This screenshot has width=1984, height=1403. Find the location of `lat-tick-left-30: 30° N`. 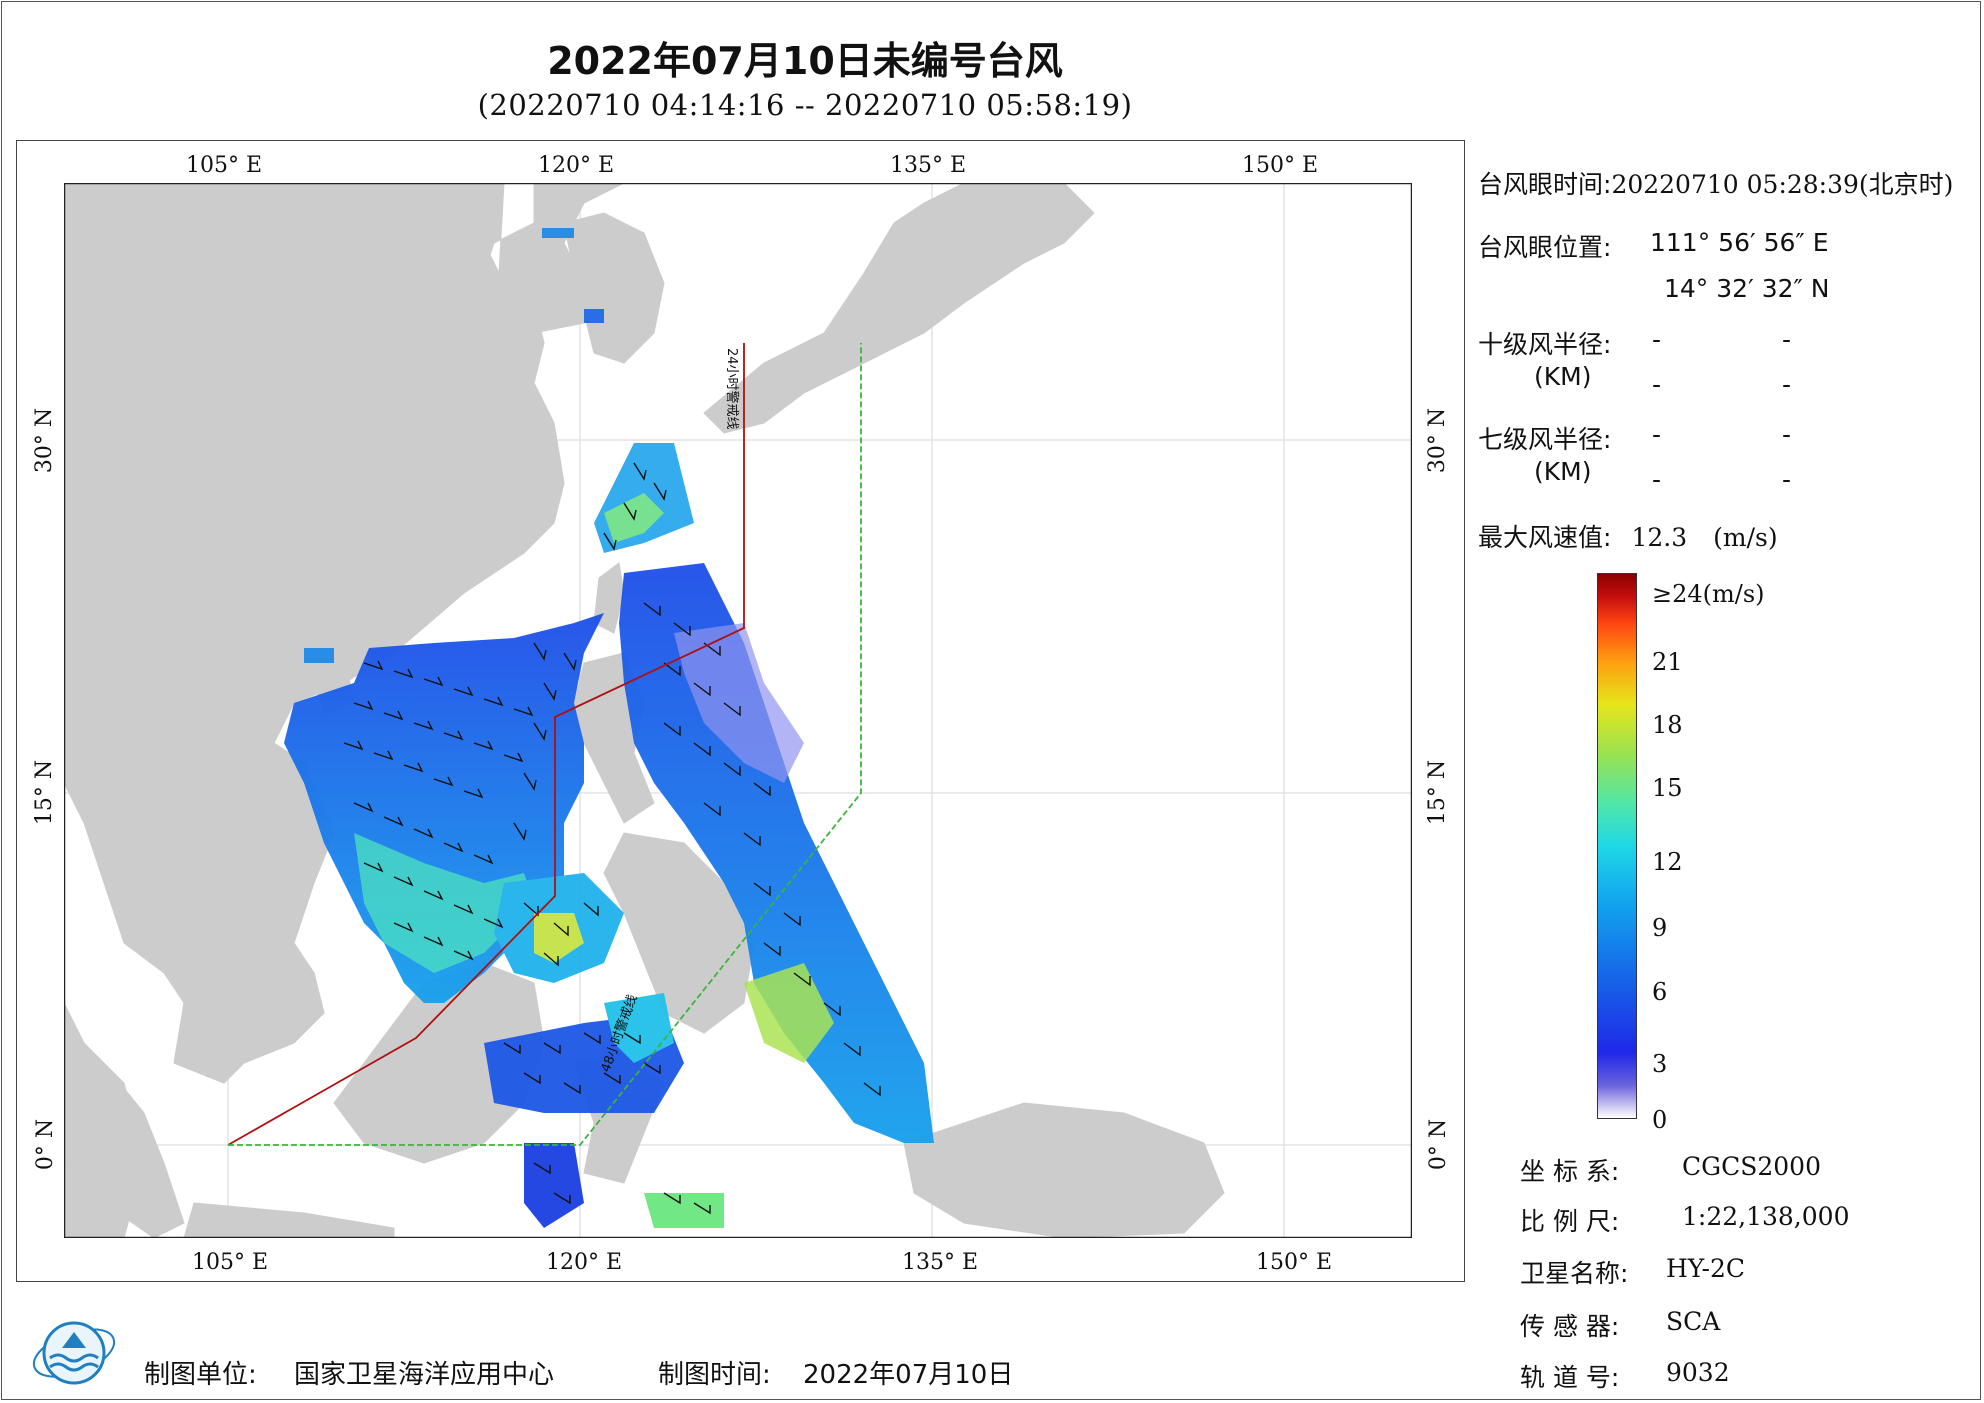

lat-tick-left-30: 30° N is located at coordinates (45, 440).